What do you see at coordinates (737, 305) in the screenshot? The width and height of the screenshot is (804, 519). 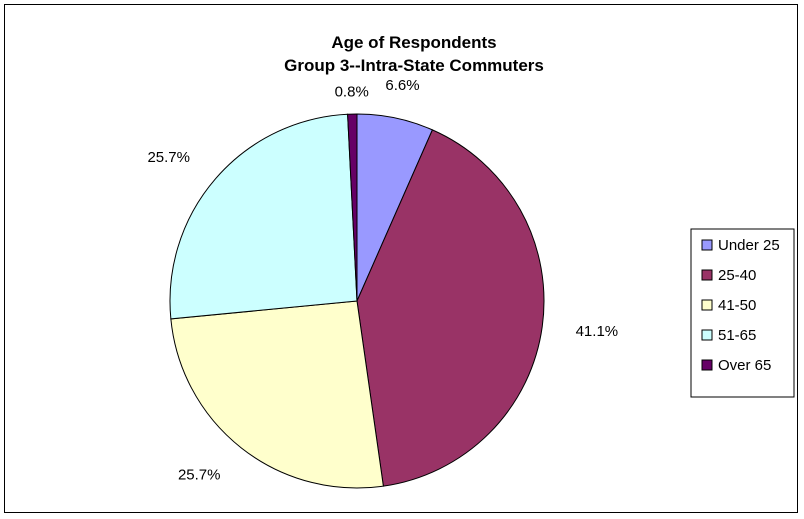 I see `legend-label-41-50: 41-50` at bounding box center [737, 305].